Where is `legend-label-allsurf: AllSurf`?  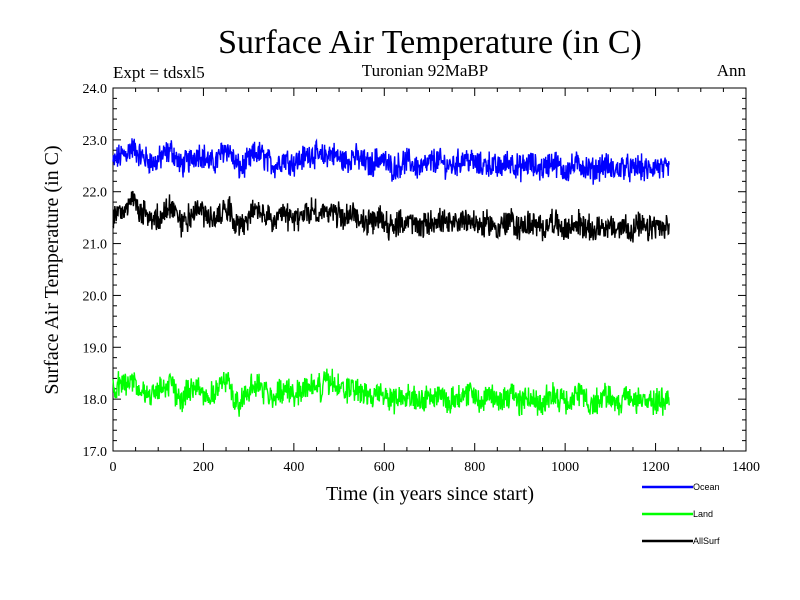 legend-label-allsurf: AllSurf is located at coordinates (706, 541).